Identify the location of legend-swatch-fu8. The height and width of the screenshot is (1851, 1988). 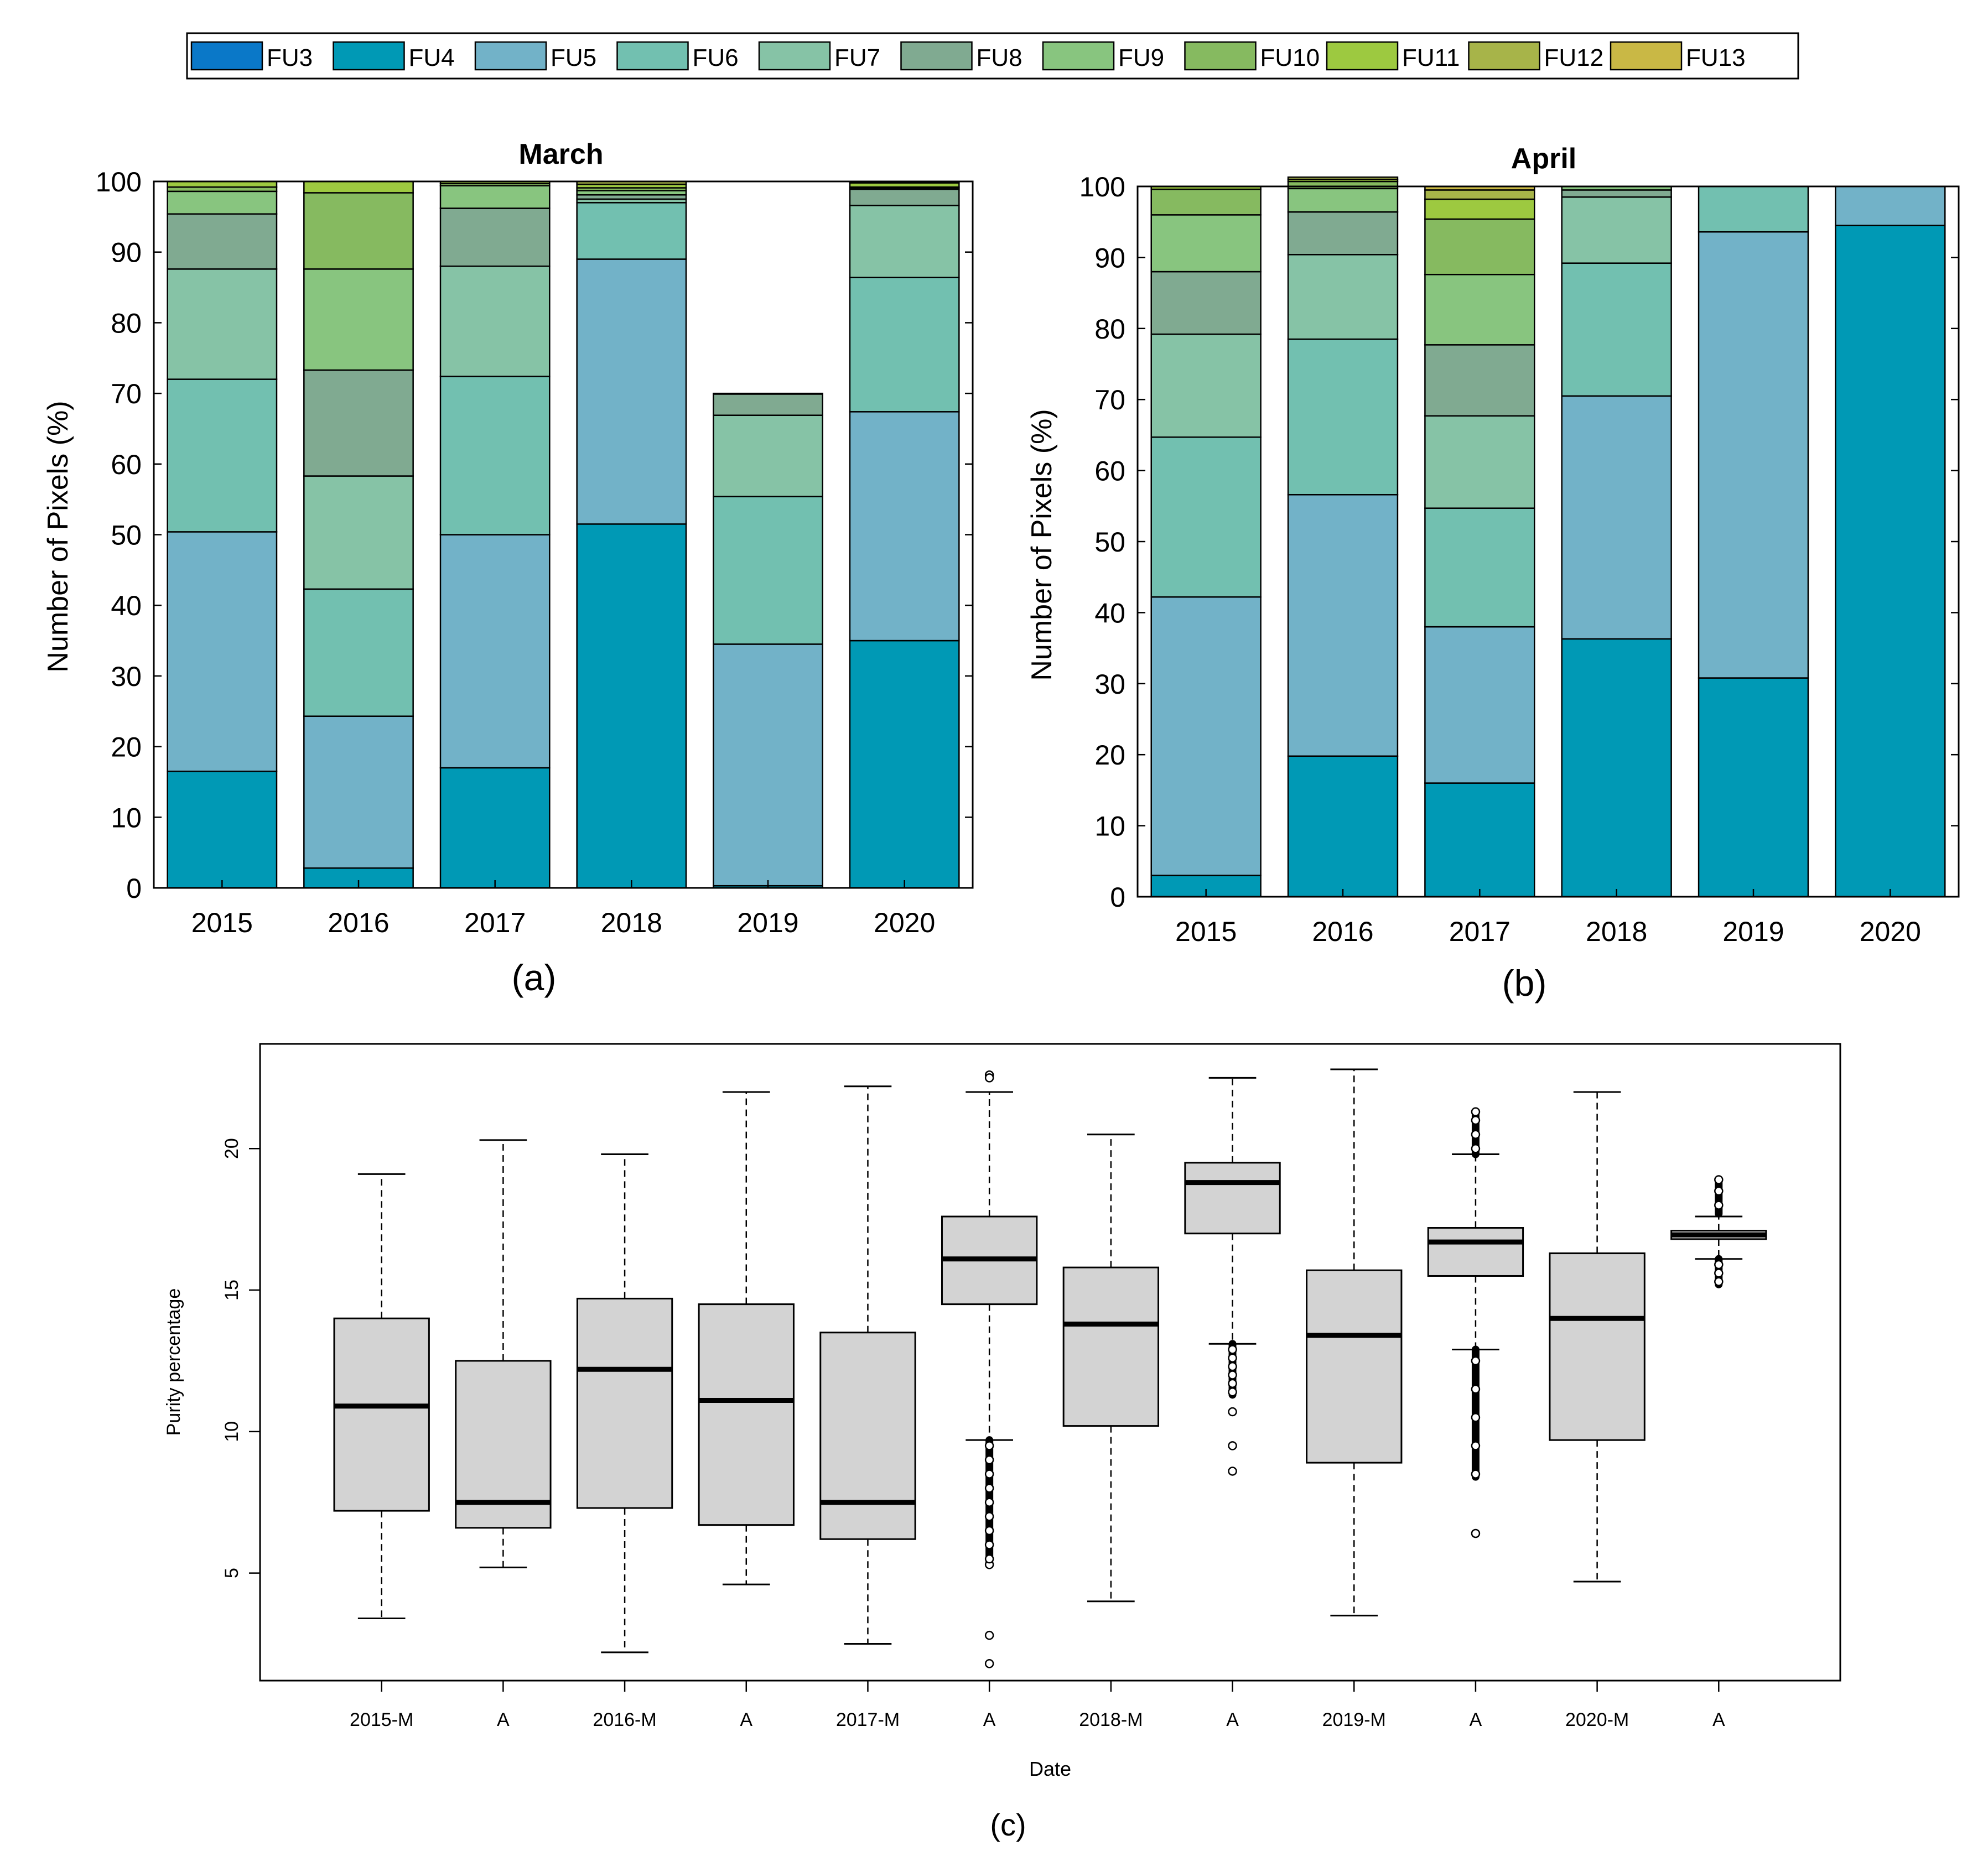
(937, 56).